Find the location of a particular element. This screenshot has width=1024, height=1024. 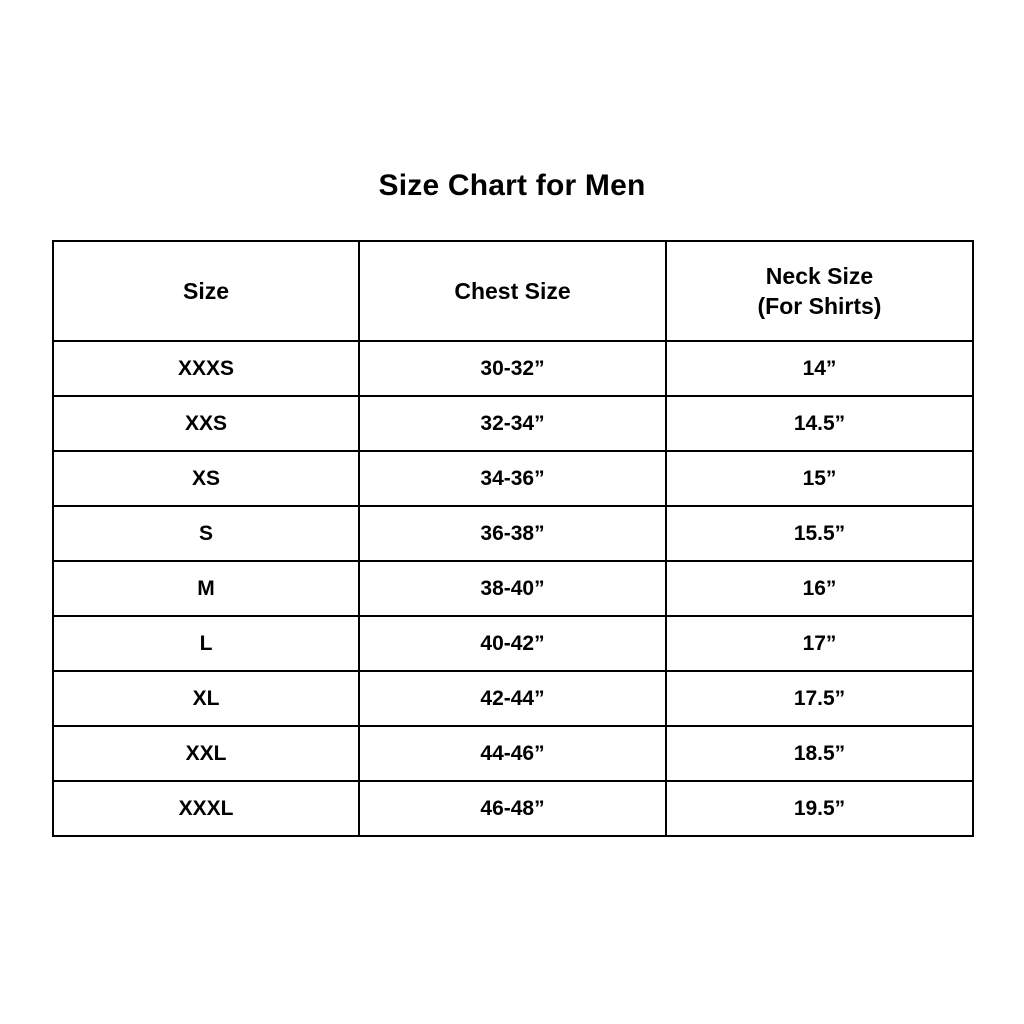

column-header-chest-size-label: Chest Size is located at coordinates (512, 290).